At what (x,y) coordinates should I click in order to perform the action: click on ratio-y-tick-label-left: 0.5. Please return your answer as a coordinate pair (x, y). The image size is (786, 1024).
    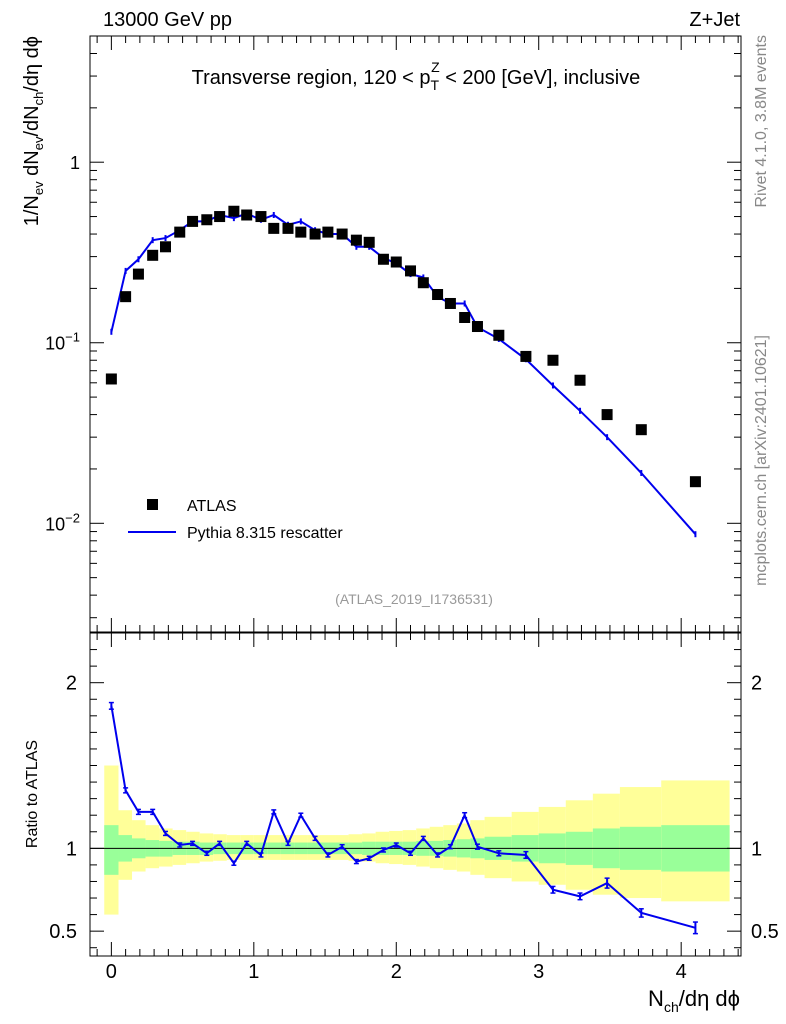
    Looking at the image, I should click on (63, 932).